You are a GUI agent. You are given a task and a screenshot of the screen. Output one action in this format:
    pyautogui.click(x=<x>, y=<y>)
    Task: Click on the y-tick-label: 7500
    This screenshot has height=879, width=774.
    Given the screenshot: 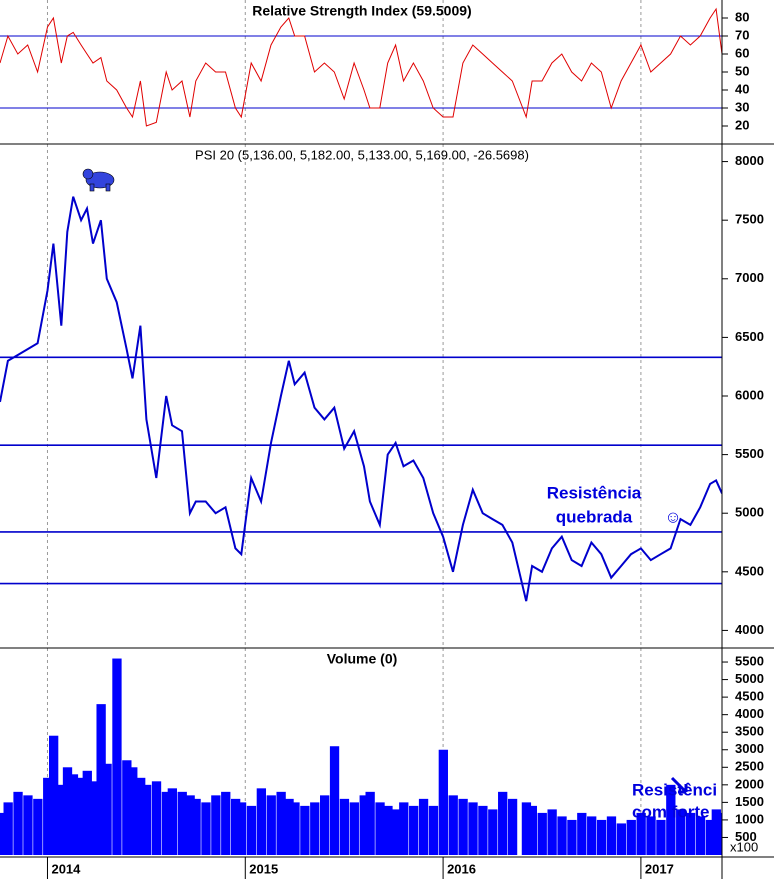 What is the action you would take?
    pyautogui.click(x=749, y=219)
    